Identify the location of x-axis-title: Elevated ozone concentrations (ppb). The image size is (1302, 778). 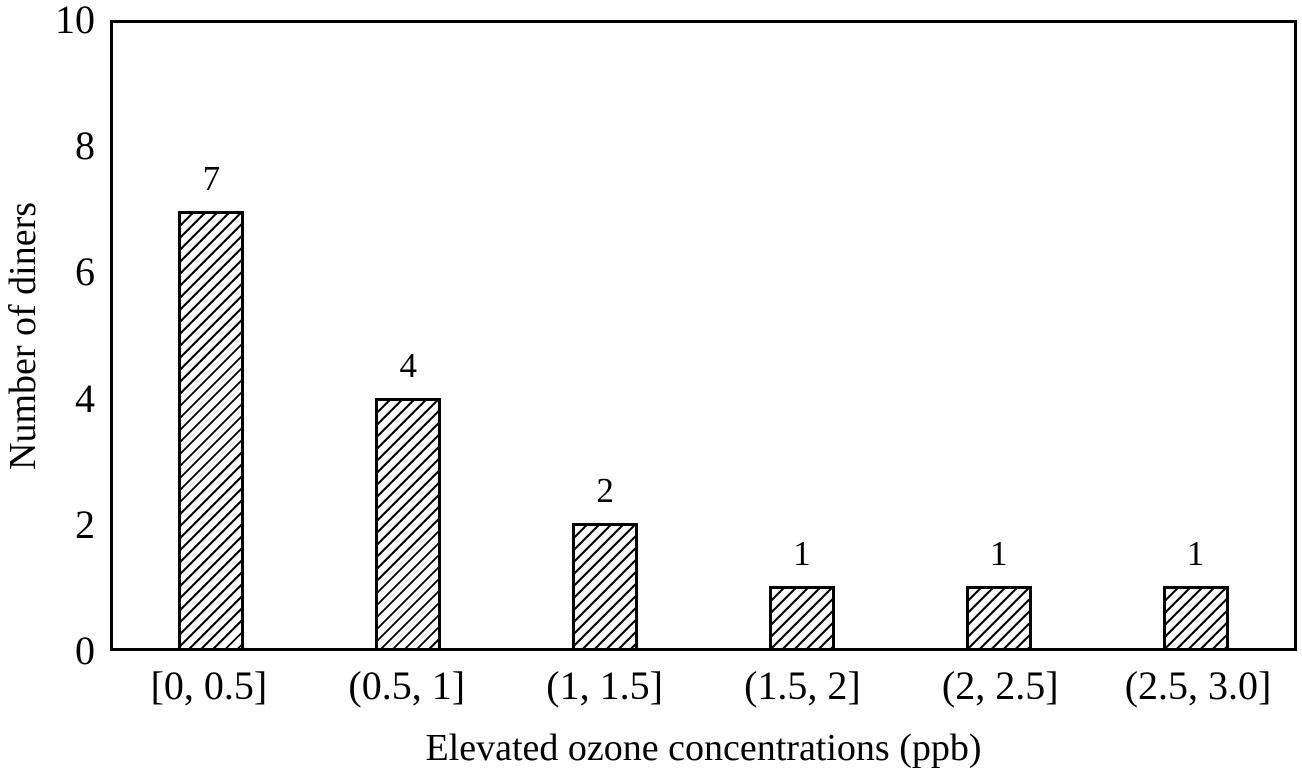
(703, 748).